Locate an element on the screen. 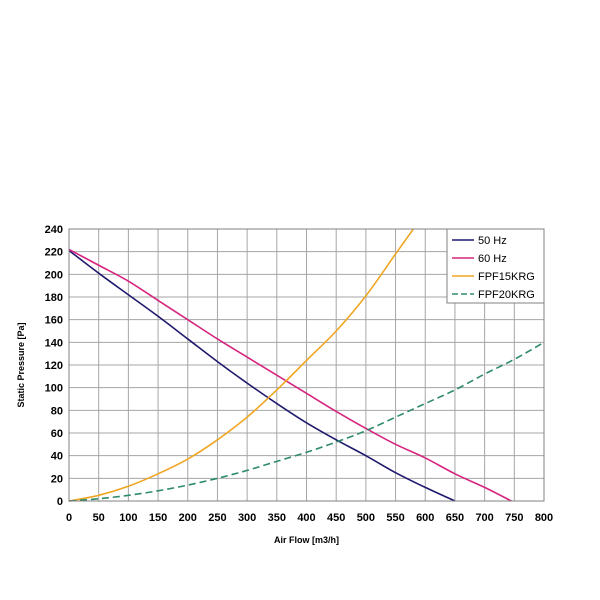 The width and height of the screenshot is (600, 600). y-tick-label: 160 is located at coordinates (54, 321).